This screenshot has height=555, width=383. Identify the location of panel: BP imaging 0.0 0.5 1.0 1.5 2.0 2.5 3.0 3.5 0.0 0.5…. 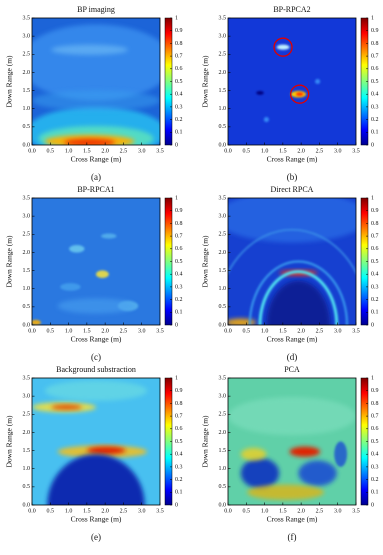
(94, 93).